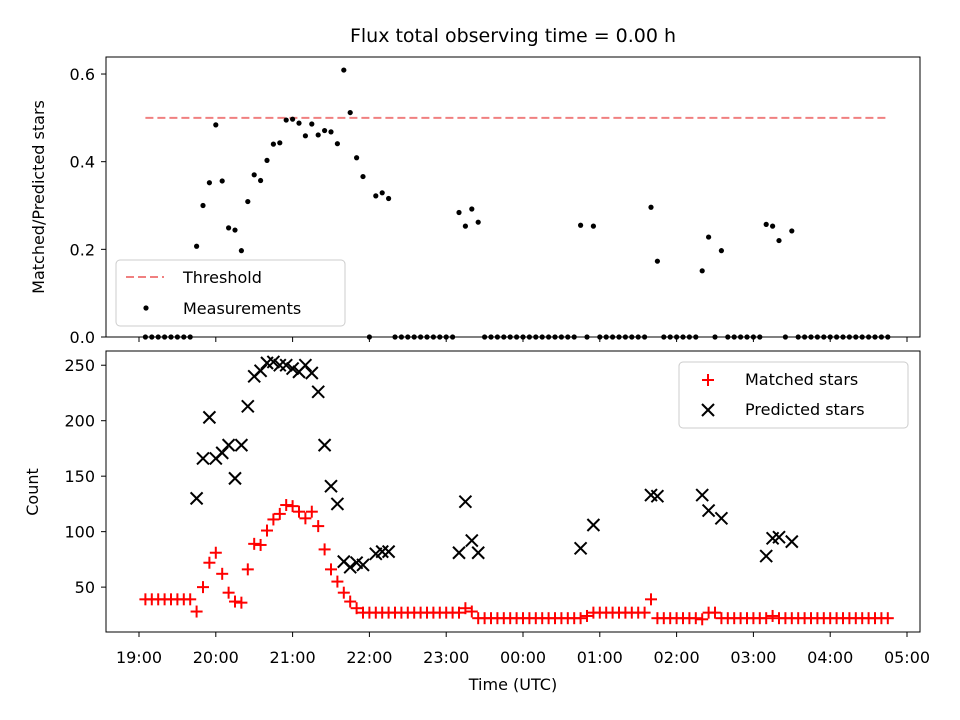  What do you see at coordinates (85, 587) in the screenshot?
I see `bottom-y-tick-label: 50` at bounding box center [85, 587].